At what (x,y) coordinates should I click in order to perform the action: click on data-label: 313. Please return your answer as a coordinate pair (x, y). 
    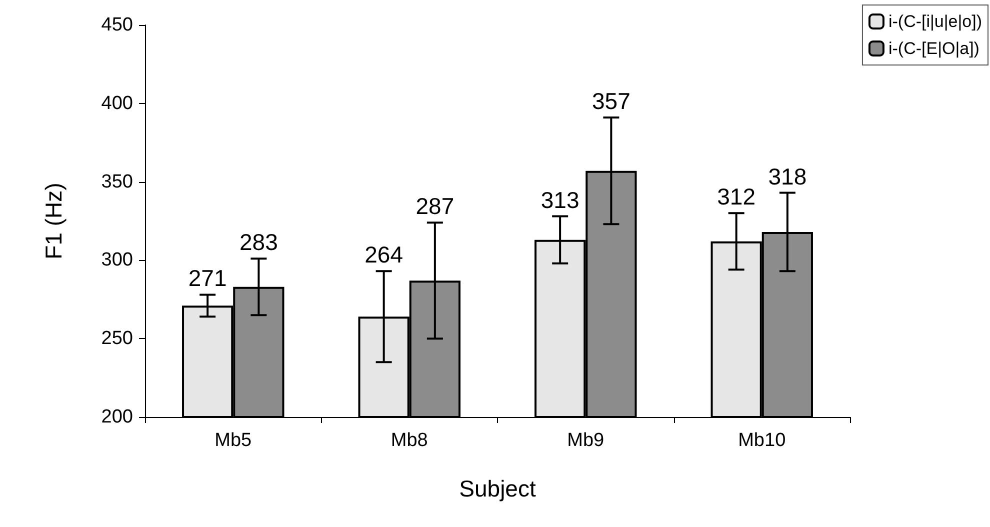
    Looking at the image, I should click on (560, 199).